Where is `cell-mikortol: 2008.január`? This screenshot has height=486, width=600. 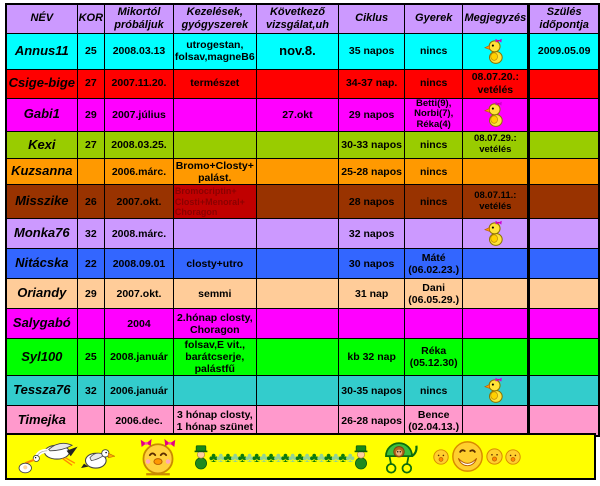 cell-mikortol: 2008.január is located at coordinates (139, 357).